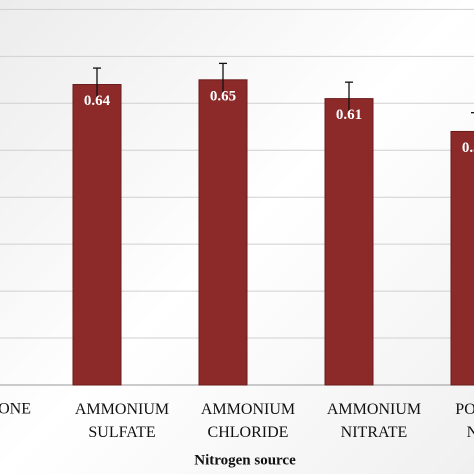 This screenshot has width=474, height=474. I want to click on value-label: 0.54, so click(468, 148).